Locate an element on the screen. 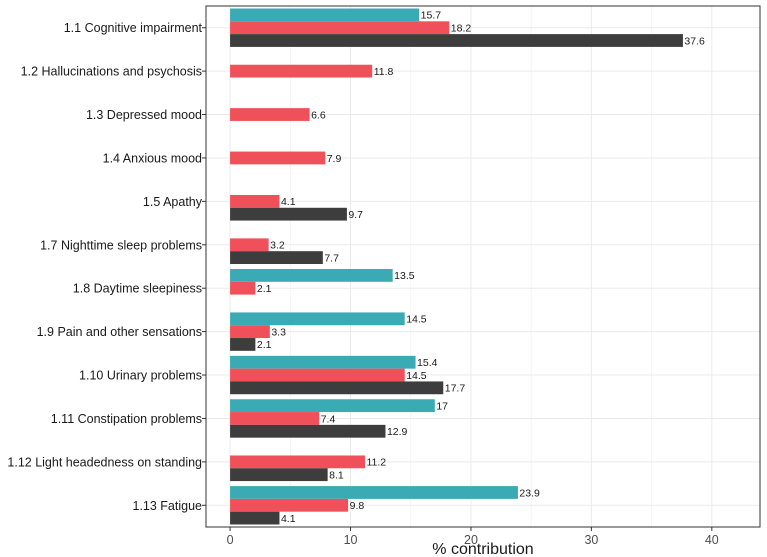  bar-value-label: 13.5 is located at coordinates (404, 276).